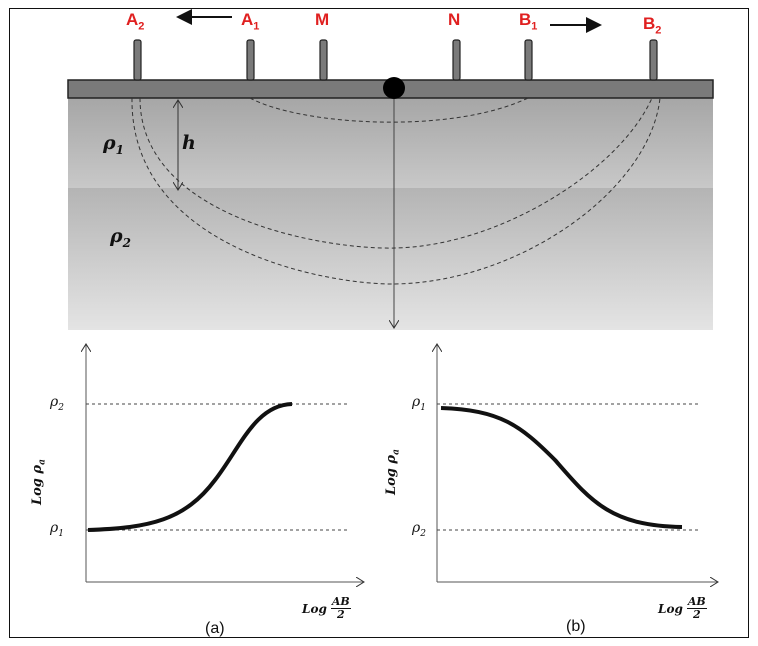  What do you see at coordinates (561, 467) in the screenshot?
I see `plot-b-curve` at bounding box center [561, 467].